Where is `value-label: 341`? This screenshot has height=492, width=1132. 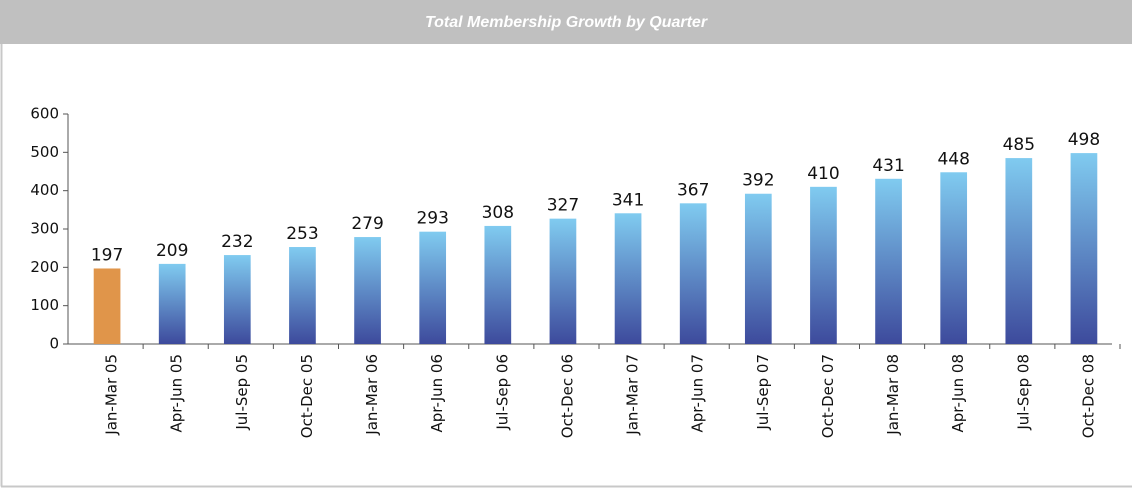
value-label: 341 is located at coordinates (628, 200).